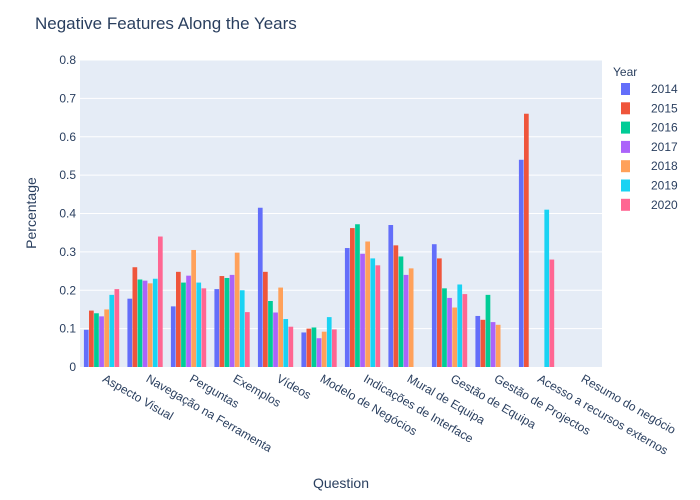 The height and width of the screenshot is (500, 700). What do you see at coordinates (166, 23) in the screenshot?
I see `chart-title: Negative Features Along the Years` at bounding box center [166, 23].